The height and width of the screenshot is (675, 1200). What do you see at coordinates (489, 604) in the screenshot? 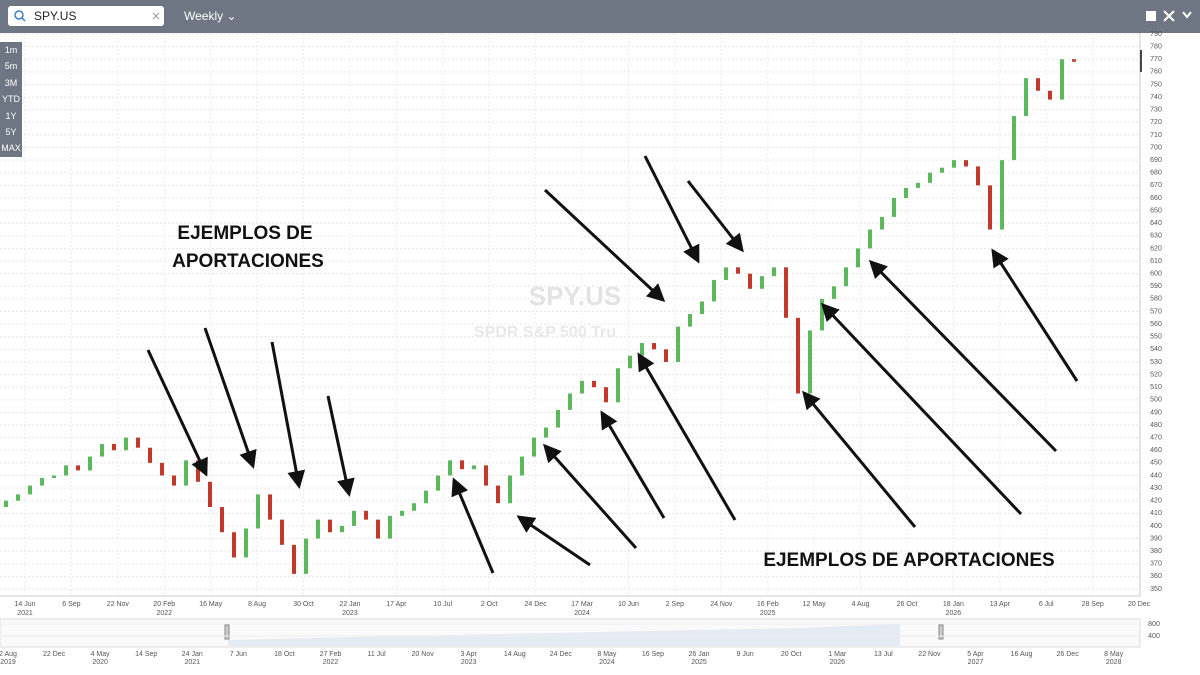
I see `x-tick-label: 2 Oct` at bounding box center [489, 604].